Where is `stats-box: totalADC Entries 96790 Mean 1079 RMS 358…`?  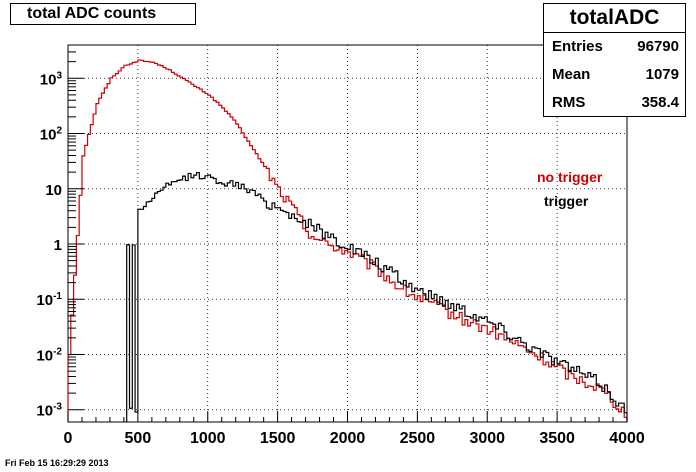
stats-box: totalADC Entries 96790 Mean 1079 RMS 358… is located at coordinates (614, 60).